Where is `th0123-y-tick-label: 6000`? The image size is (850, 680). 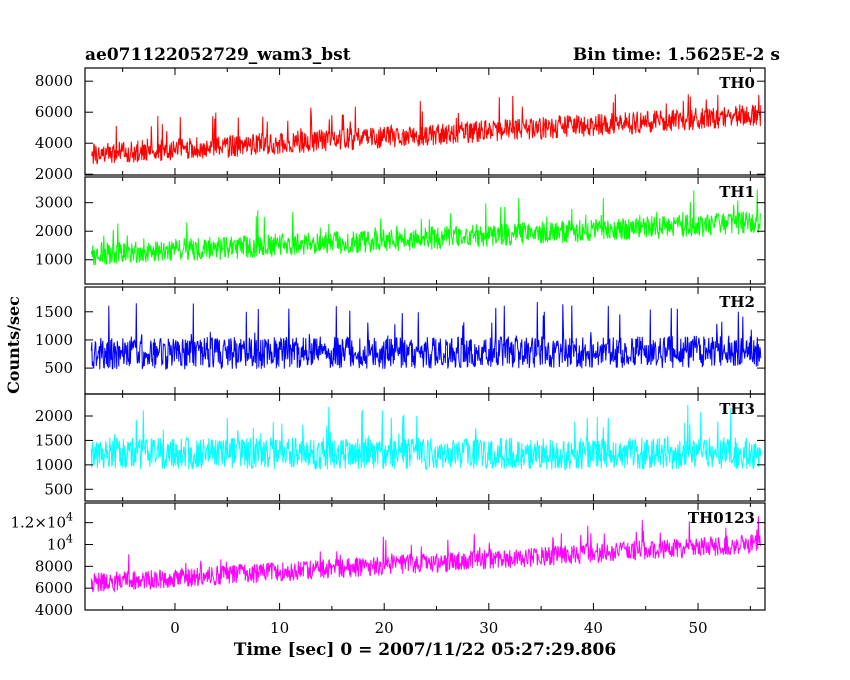
th0123-y-tick-label: 6000 is located at coordinates (54, 588).